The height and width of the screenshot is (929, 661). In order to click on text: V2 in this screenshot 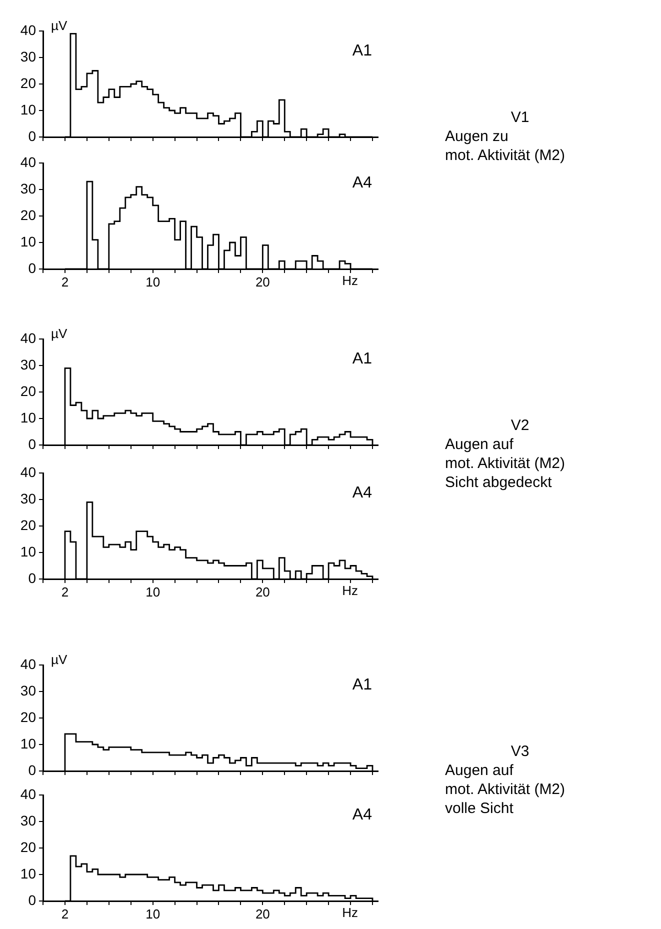, I will do `click(520, 425)`.